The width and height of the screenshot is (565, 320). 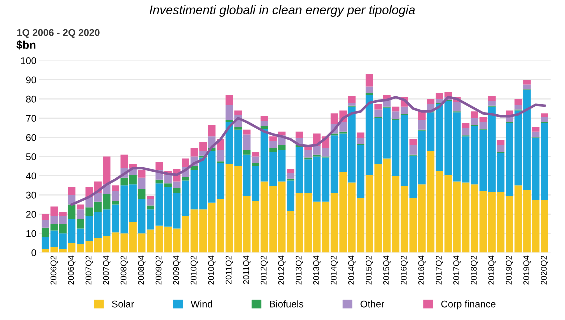 I want to click on legend-label: Other, so click(x=372, y=304).